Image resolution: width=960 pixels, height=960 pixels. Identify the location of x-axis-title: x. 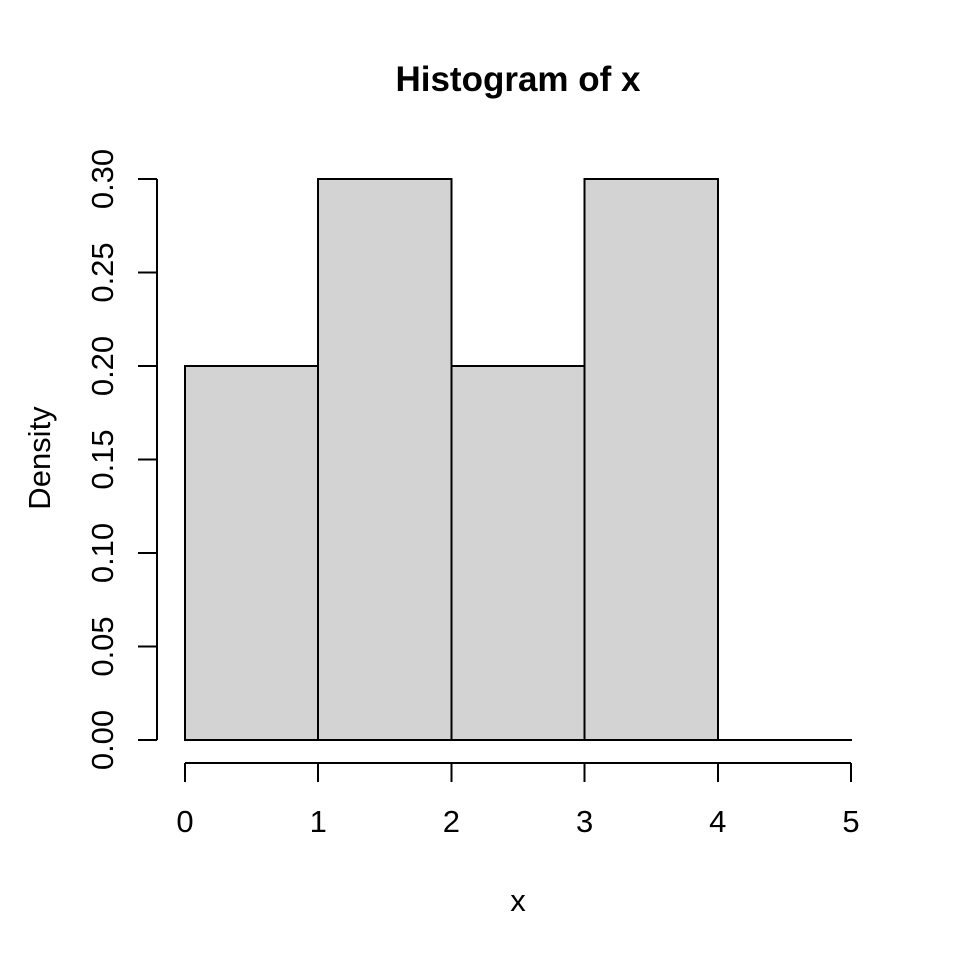
(518, 900).